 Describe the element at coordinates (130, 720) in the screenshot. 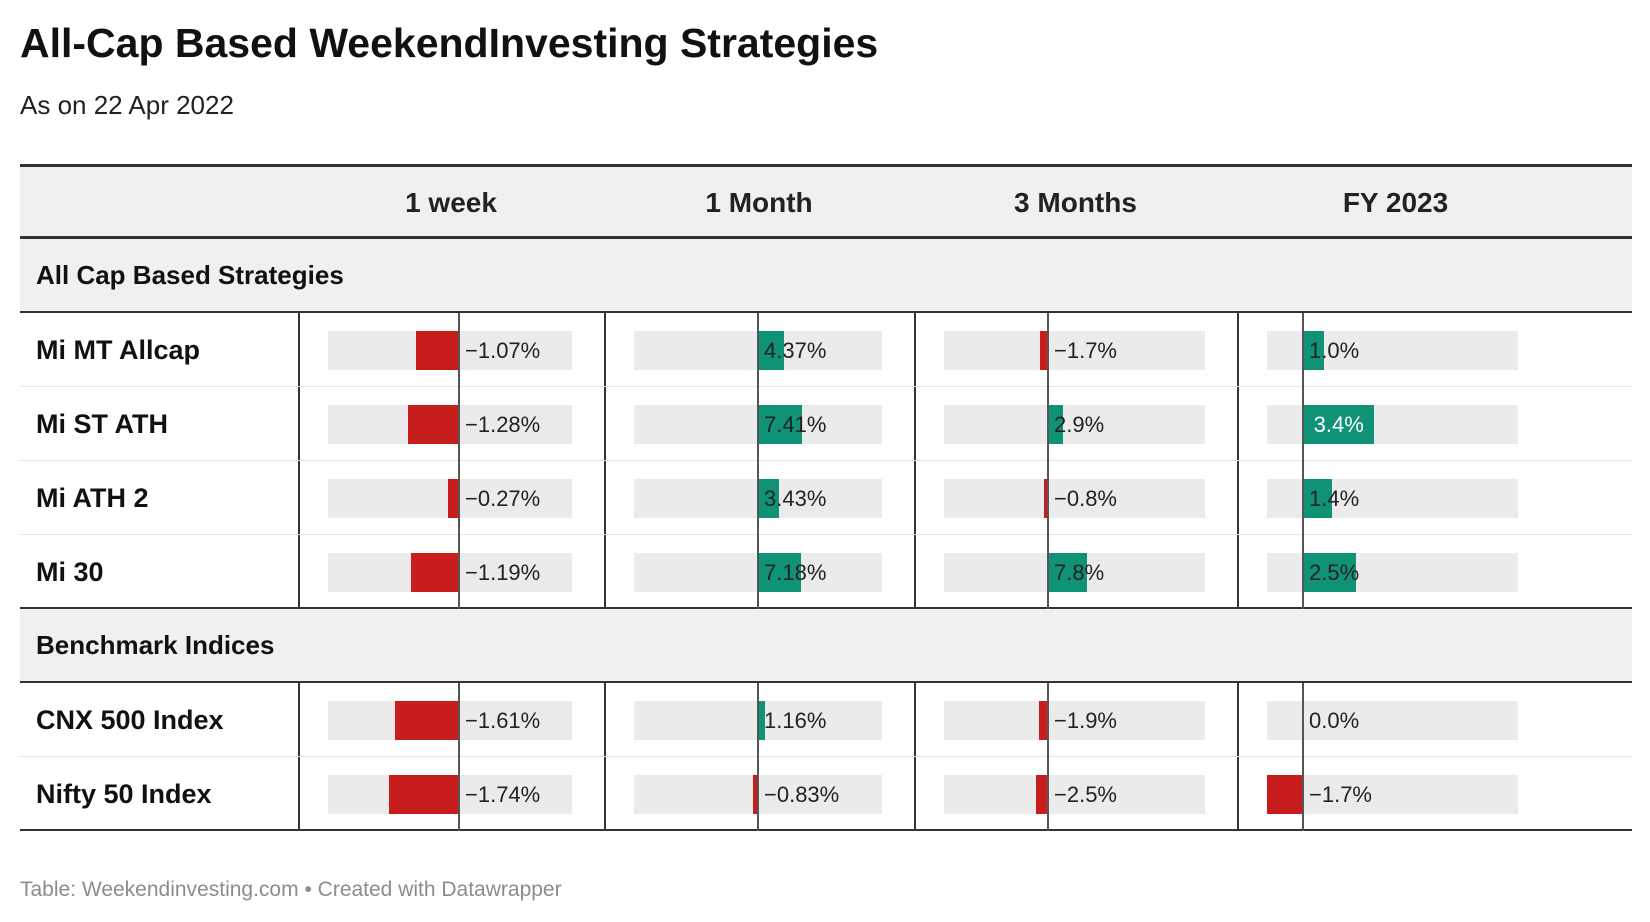

I see `row-label: CNX 500 Index` at that location.